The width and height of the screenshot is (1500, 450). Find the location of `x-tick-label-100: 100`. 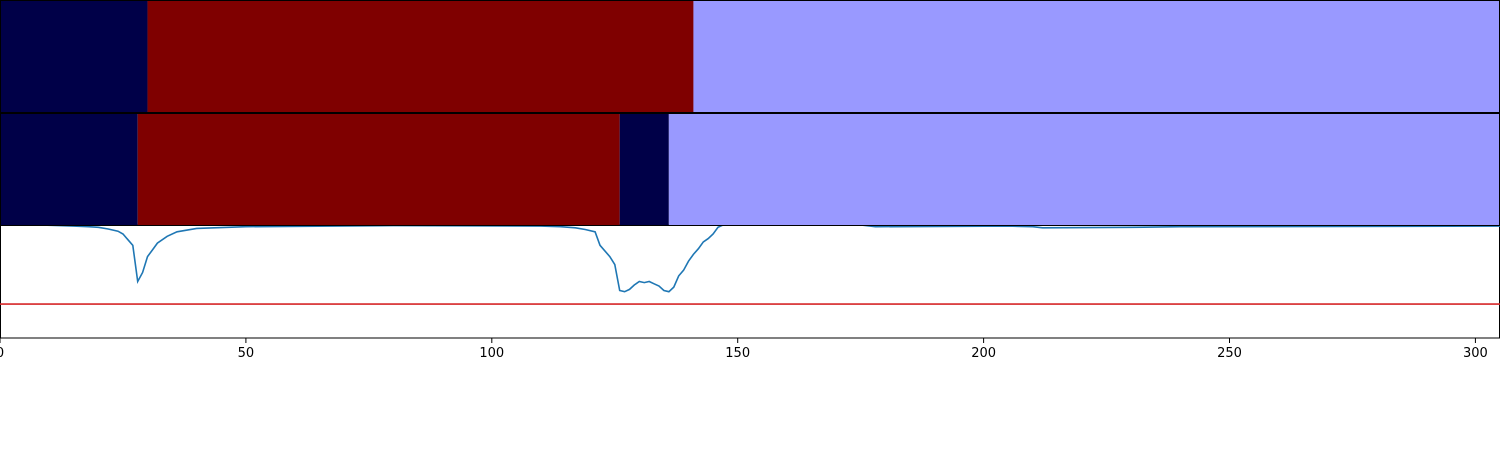

x-tick-label-100: 100 is located at coordinates (491, 353).